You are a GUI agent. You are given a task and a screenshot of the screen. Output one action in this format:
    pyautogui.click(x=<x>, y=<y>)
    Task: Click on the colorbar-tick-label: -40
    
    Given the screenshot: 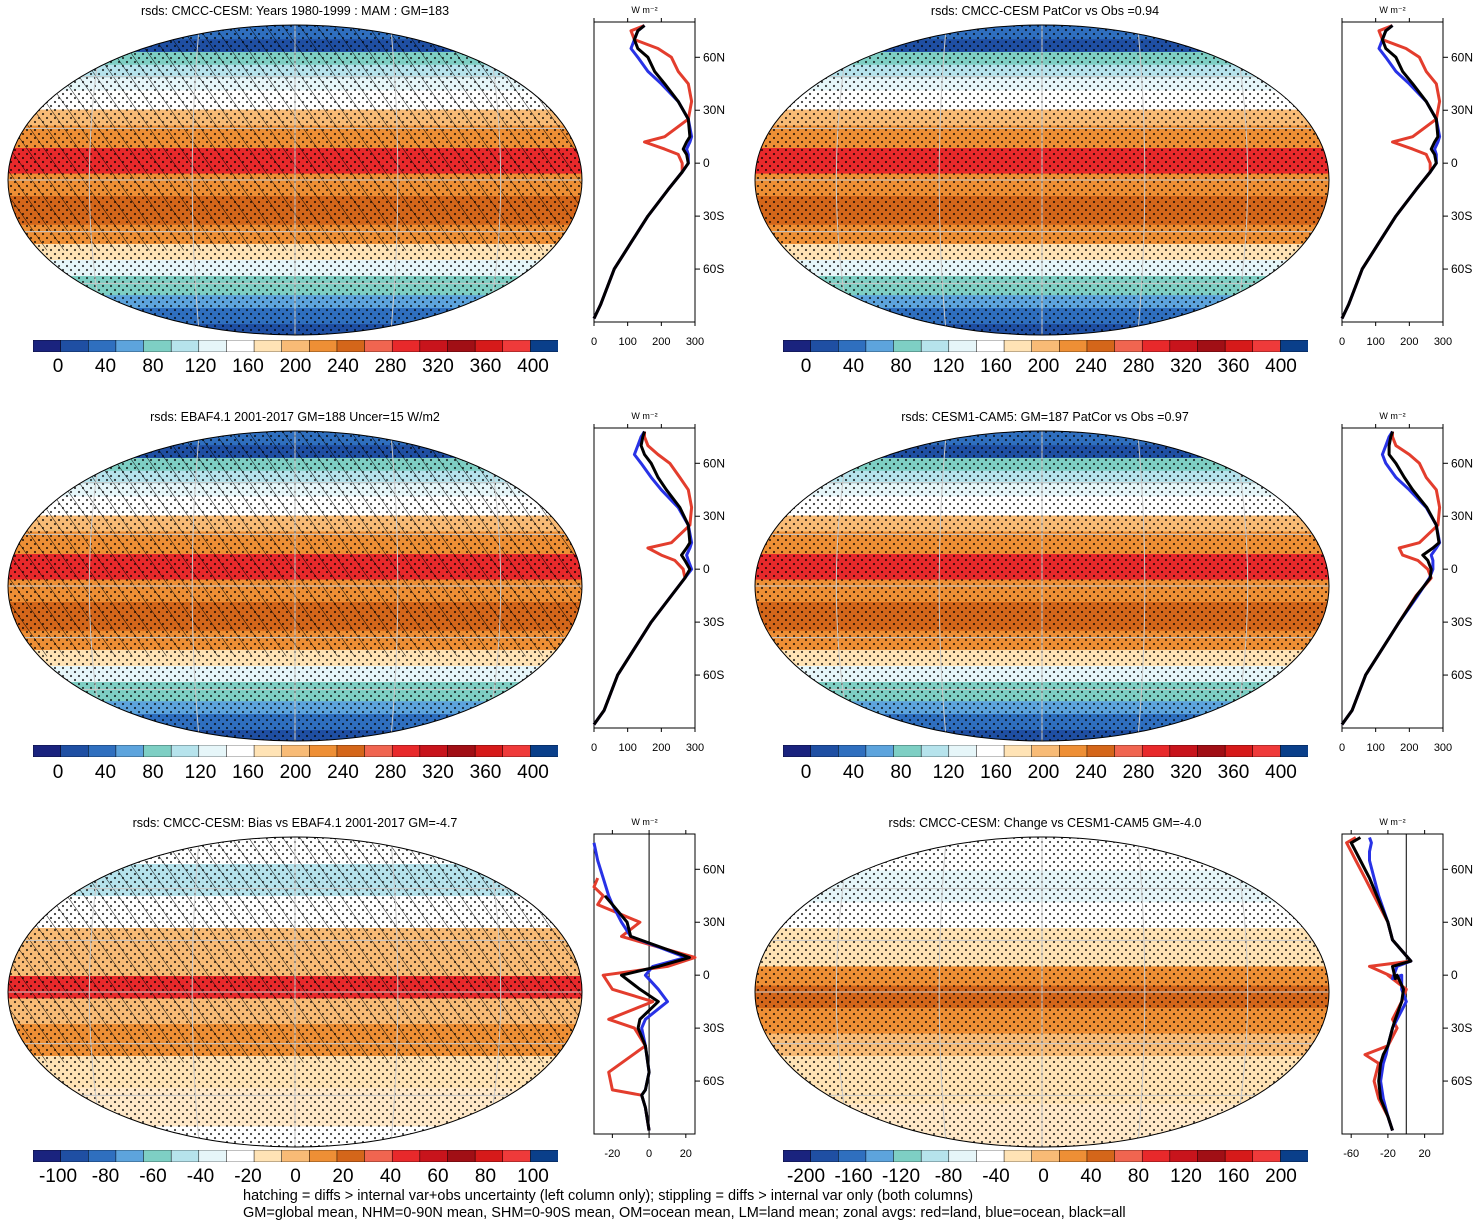 What is the action you would take?
    pyautogui.click(x=200, y=1176)
    